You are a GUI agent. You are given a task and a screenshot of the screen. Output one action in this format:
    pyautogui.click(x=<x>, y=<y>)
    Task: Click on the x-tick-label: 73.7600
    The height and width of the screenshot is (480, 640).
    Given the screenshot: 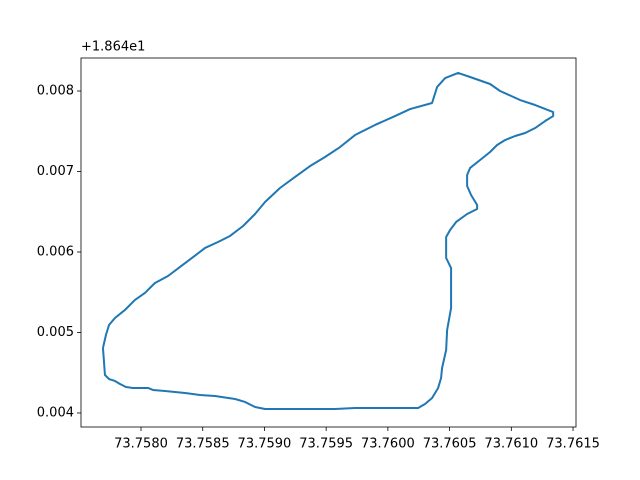 What is the action you would take?
    pyautogui.click(x=388, y=444)
    